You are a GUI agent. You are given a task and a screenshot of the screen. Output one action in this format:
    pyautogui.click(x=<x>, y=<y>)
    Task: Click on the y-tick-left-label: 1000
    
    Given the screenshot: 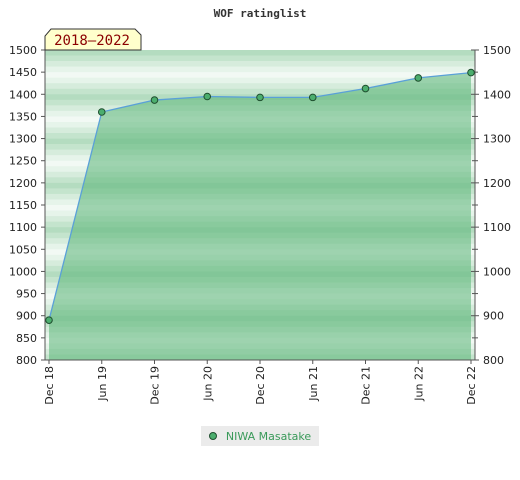 What is the action you would take?
    pyautogui.click(x=23, y=271)
    